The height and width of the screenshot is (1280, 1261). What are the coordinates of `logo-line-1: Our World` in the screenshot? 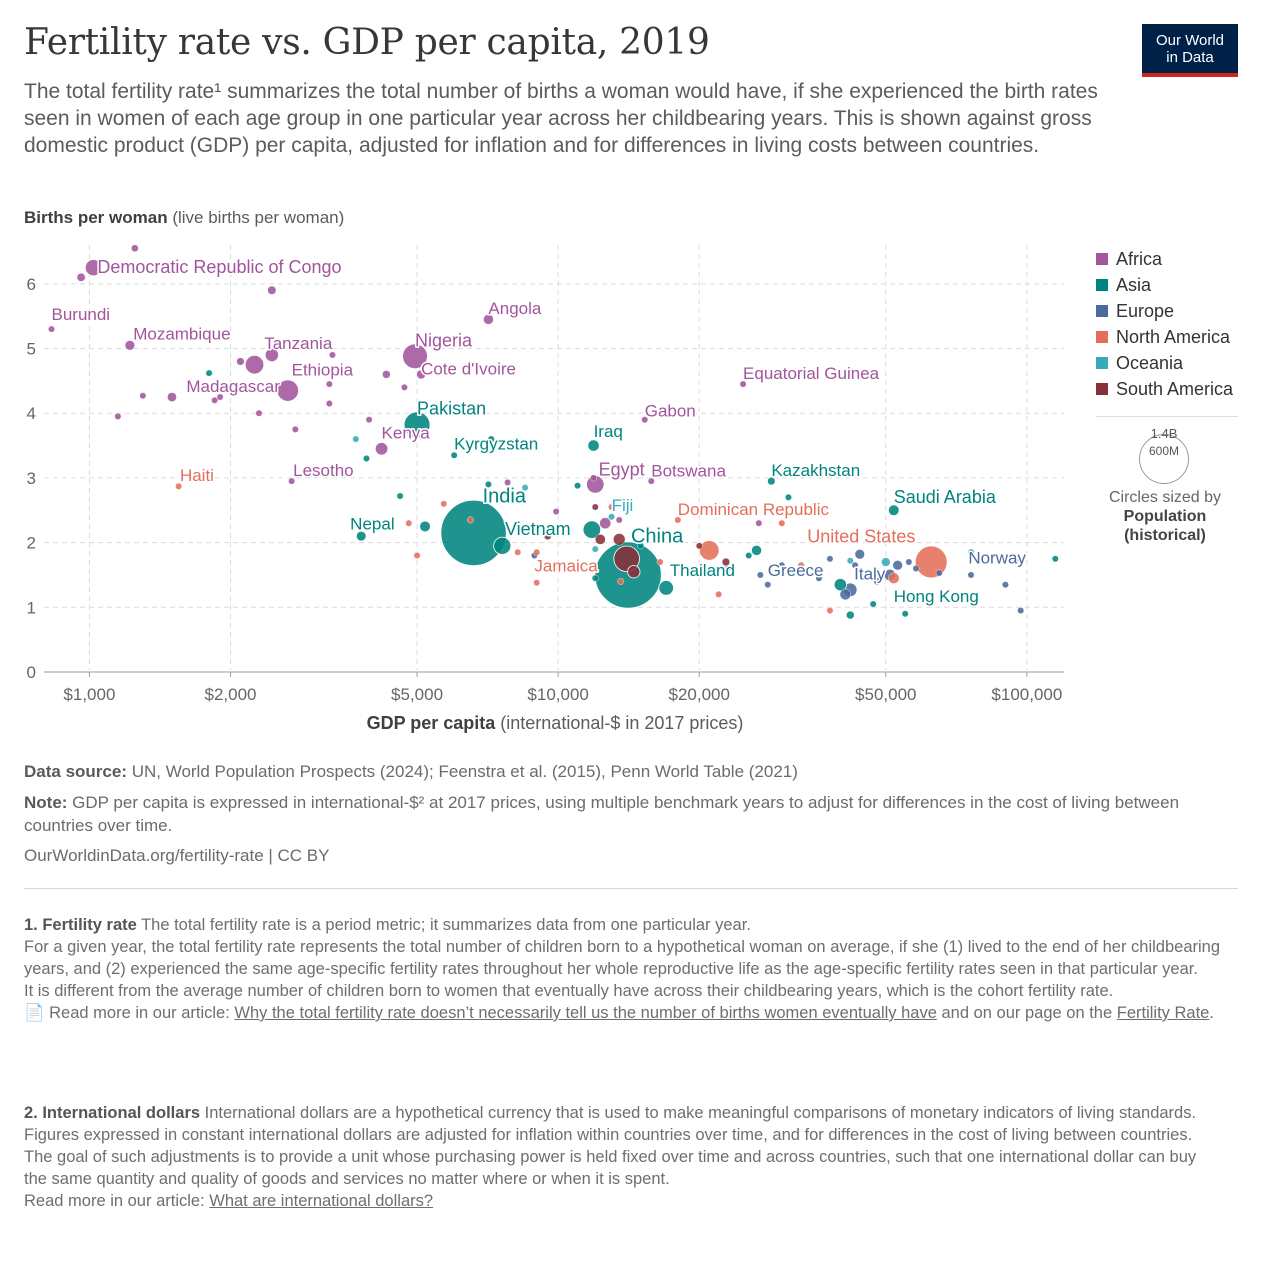 It's located at (1190, 40).